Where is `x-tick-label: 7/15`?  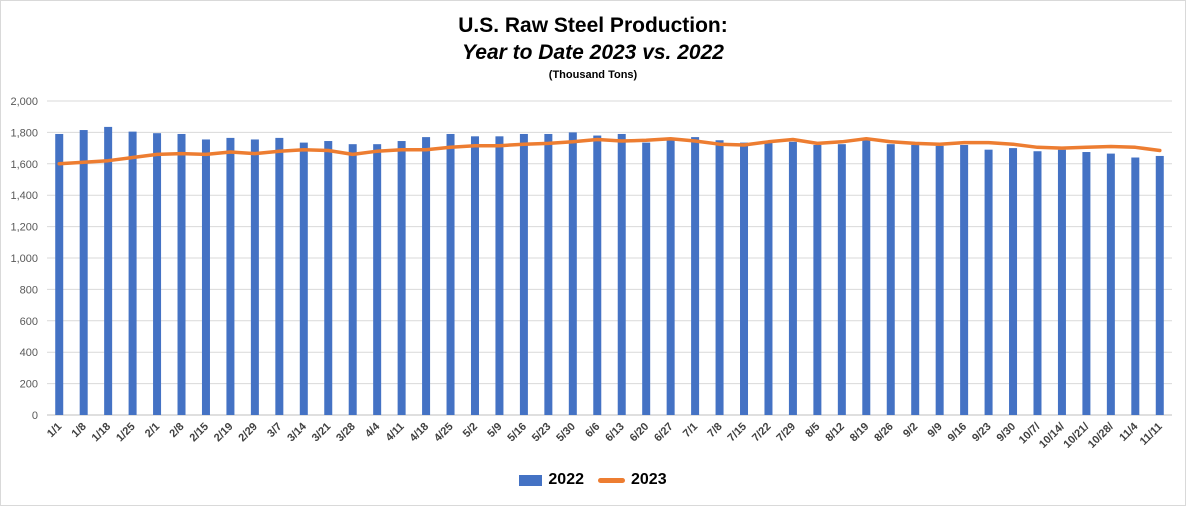
x-tick-label: 7/15 is located at coordinates (737, 433).